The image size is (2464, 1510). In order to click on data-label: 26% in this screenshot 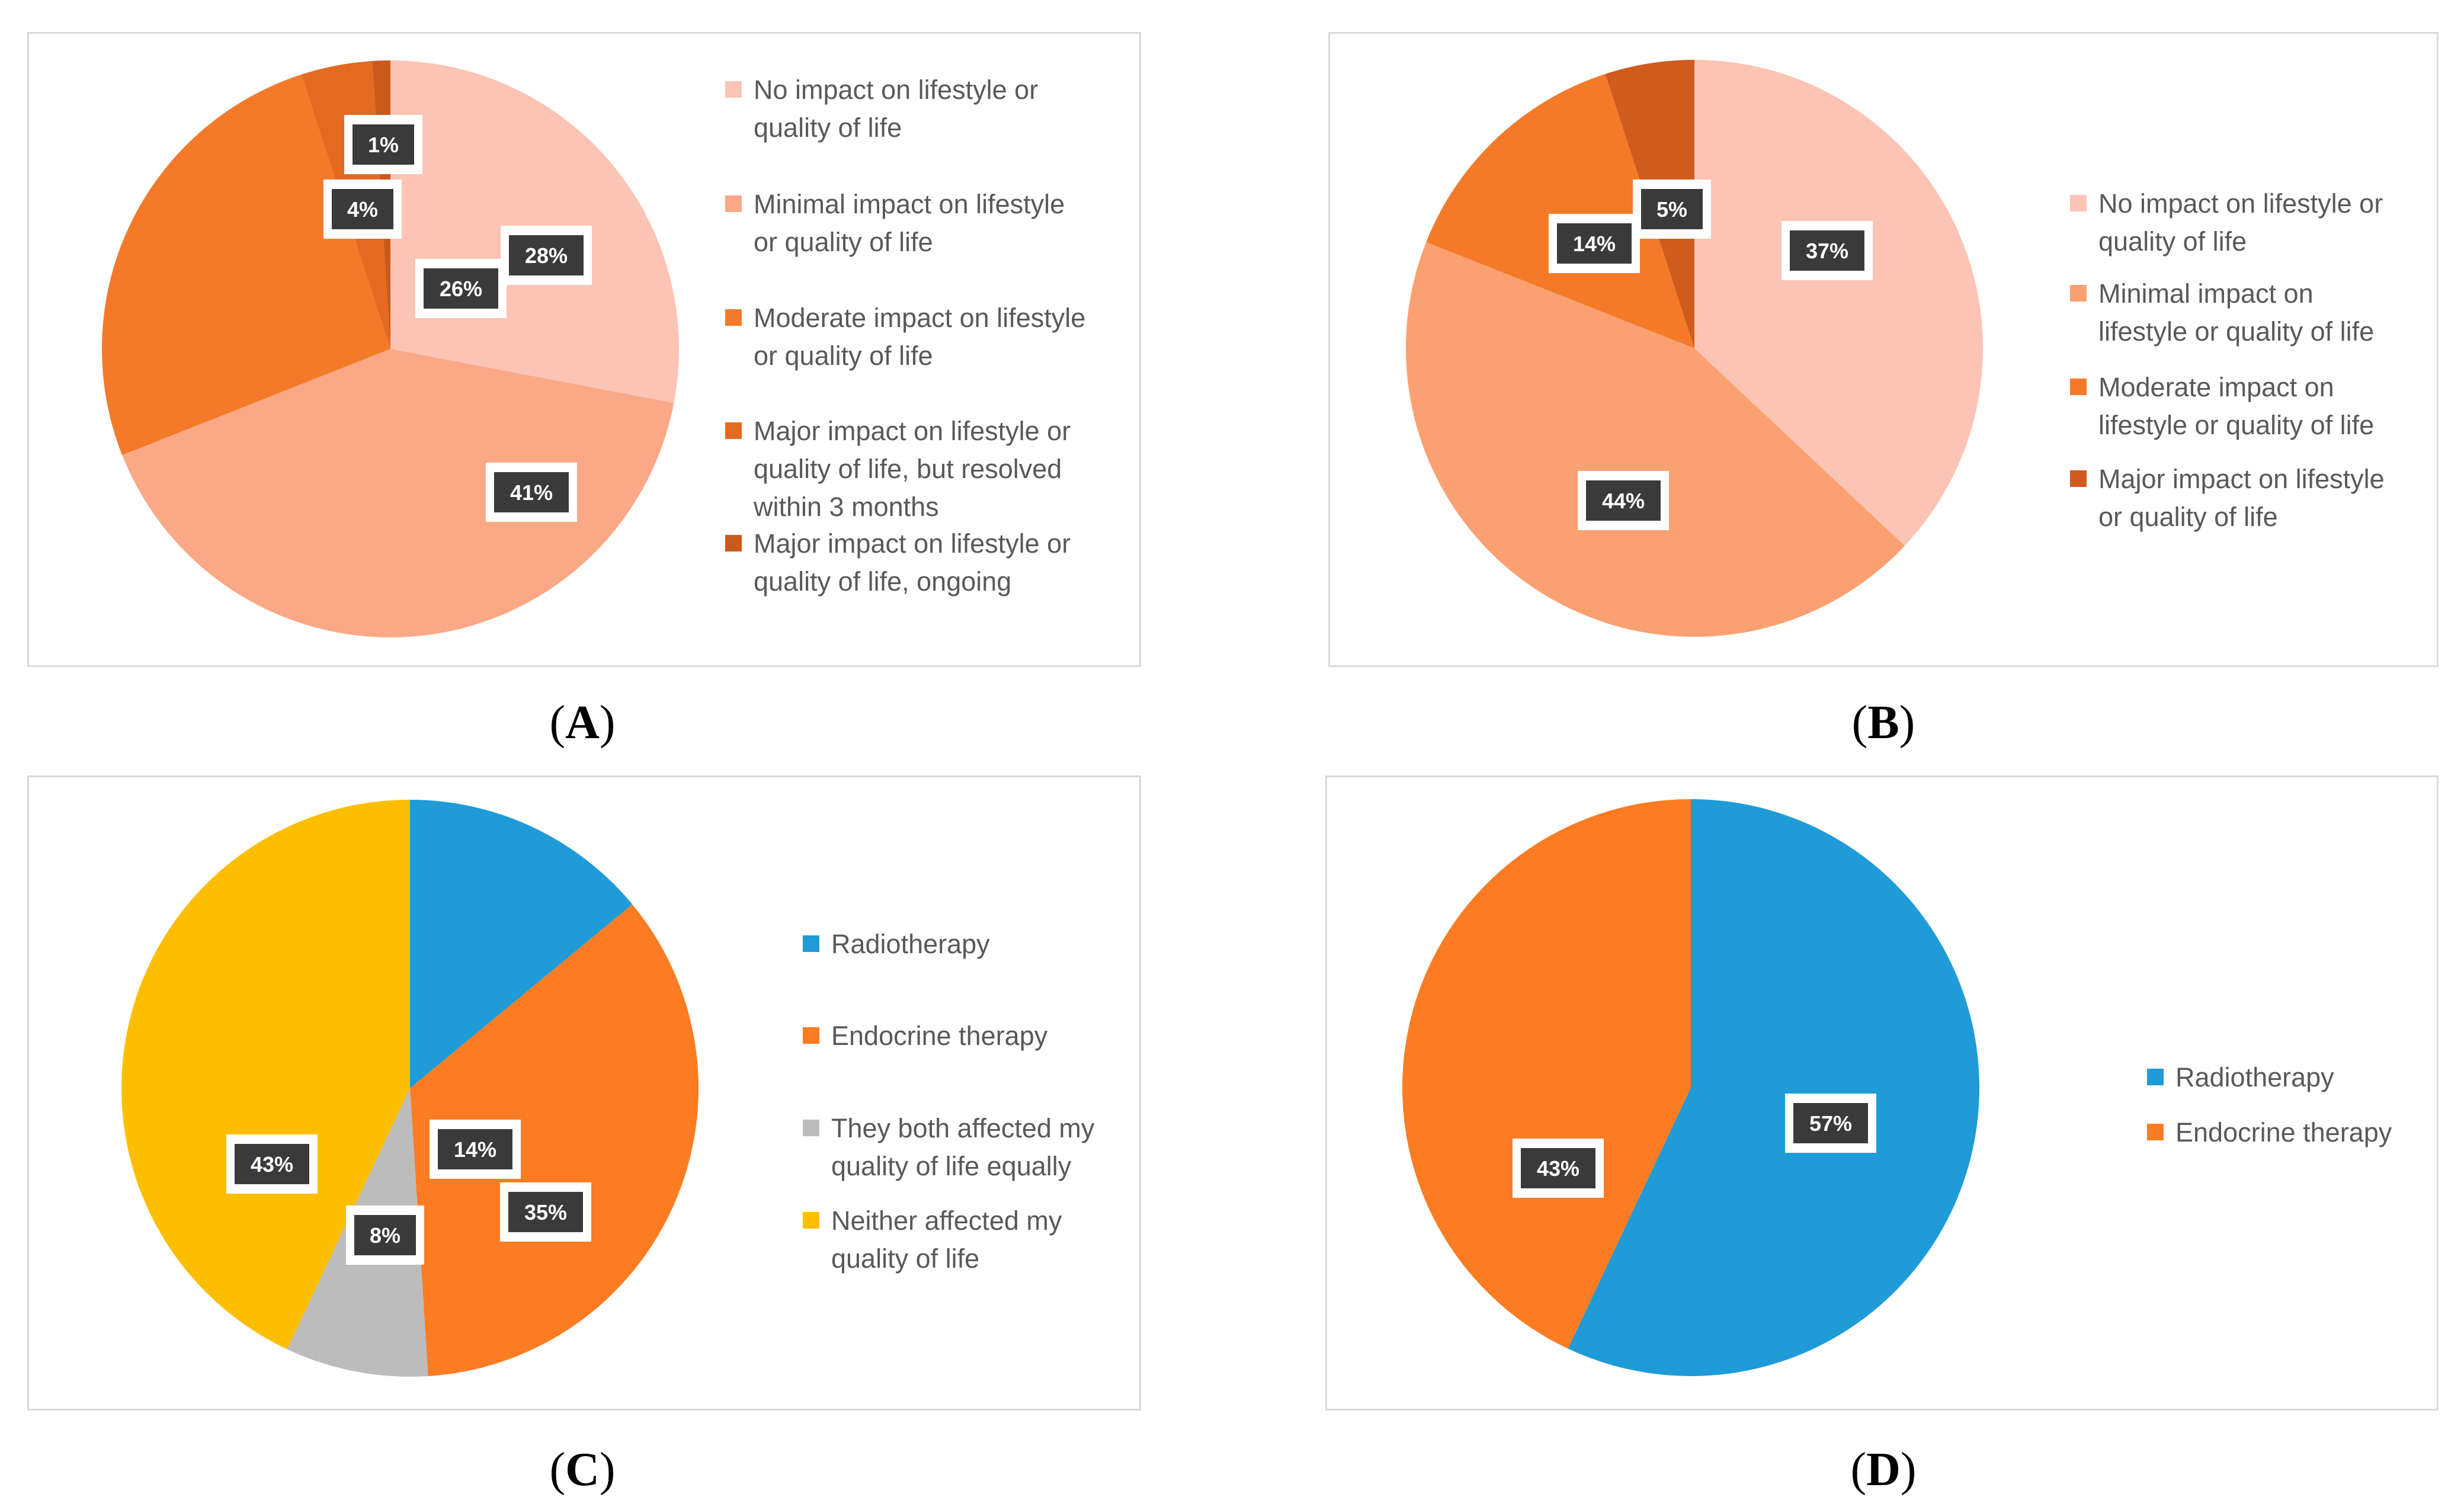, I will do `click(461, 288)`.